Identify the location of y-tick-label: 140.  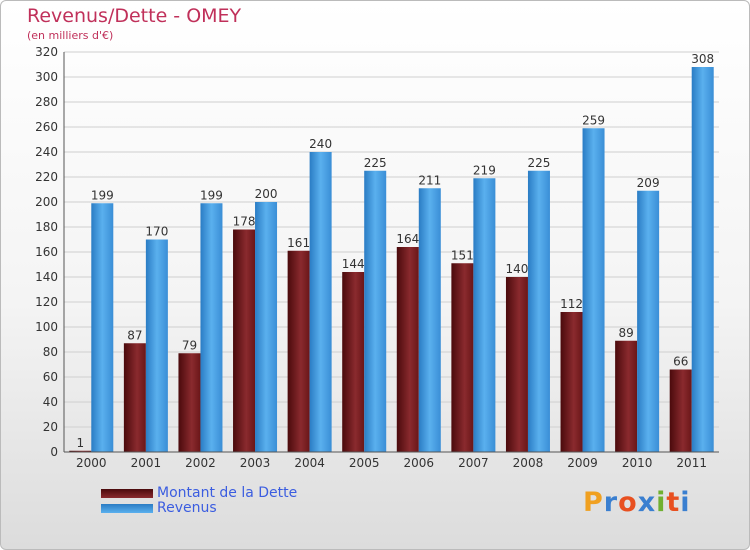
(46, 277).